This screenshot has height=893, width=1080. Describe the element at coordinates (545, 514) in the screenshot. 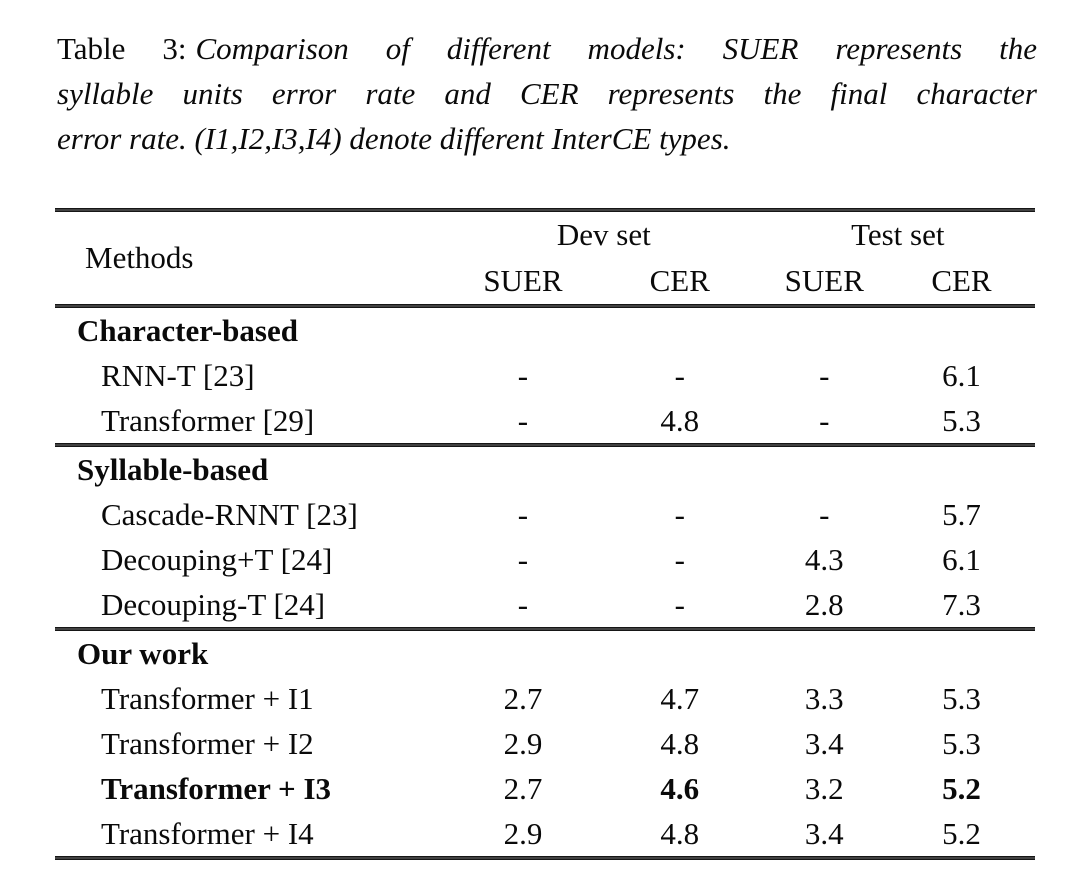

I see `table-row: Cascade-RNNT [23] - - - 5.7` at that location.